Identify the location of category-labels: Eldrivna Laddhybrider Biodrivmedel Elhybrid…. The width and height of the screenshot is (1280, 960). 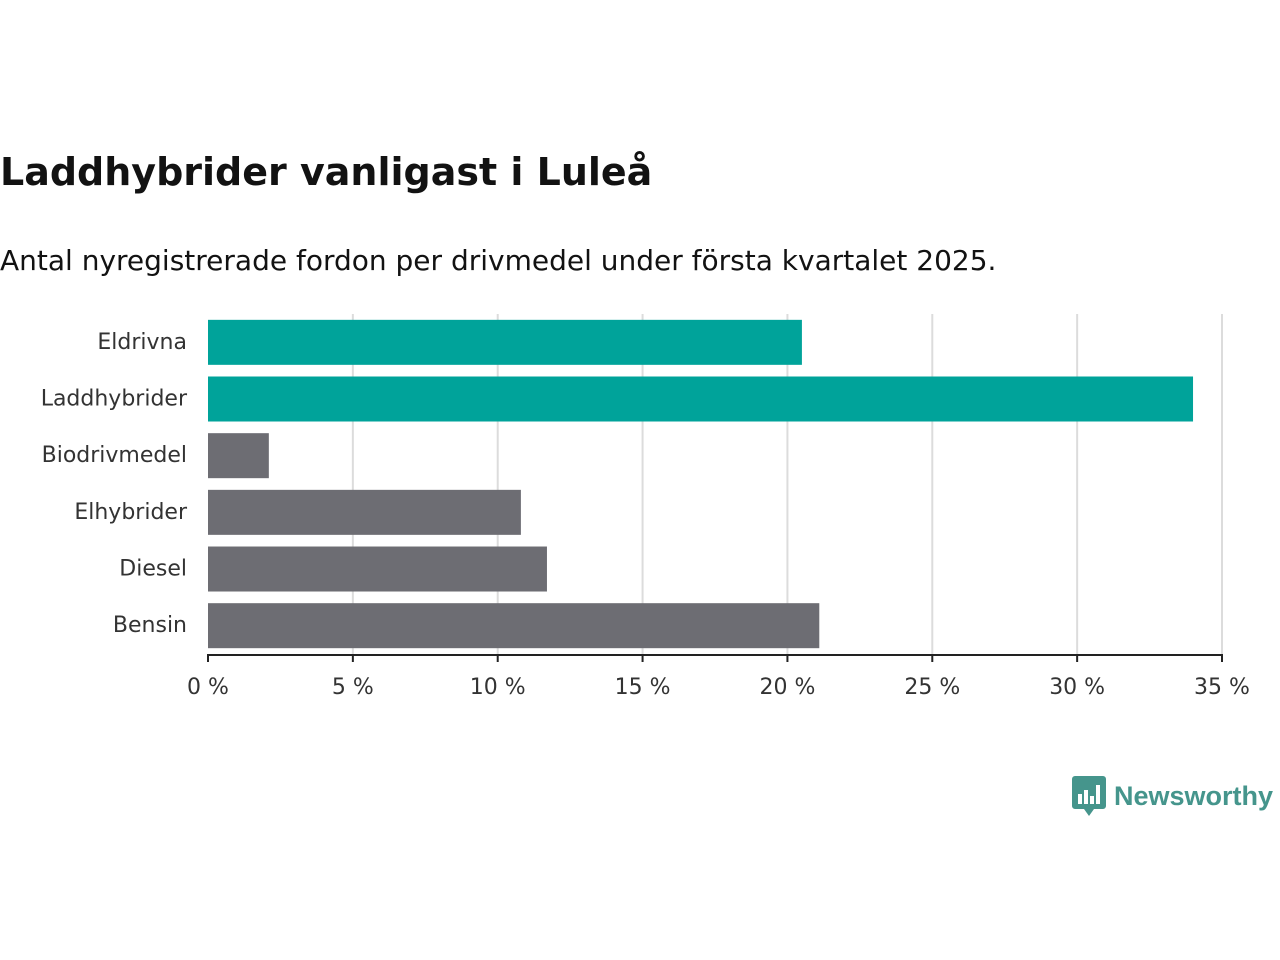
(114, 484).